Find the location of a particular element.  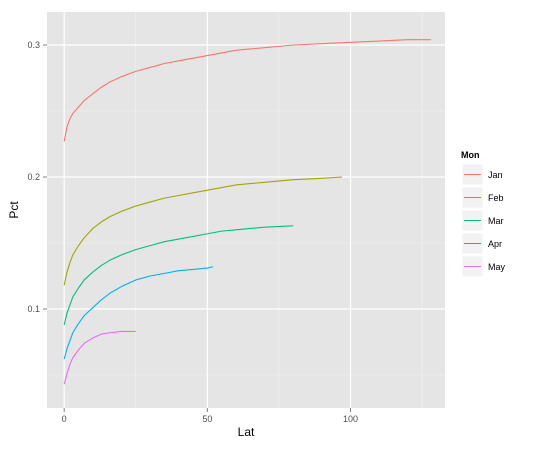

series-line-mar is located at coordinates (178, 275).